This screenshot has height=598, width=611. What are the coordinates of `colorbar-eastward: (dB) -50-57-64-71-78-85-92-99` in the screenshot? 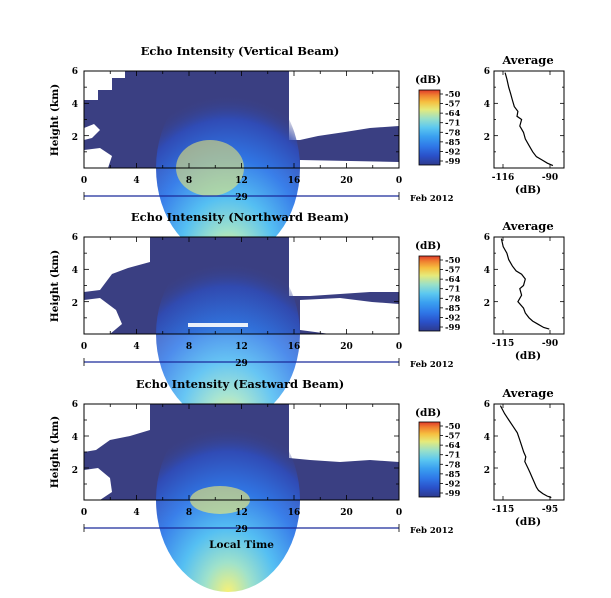 It's located at (437, 453).